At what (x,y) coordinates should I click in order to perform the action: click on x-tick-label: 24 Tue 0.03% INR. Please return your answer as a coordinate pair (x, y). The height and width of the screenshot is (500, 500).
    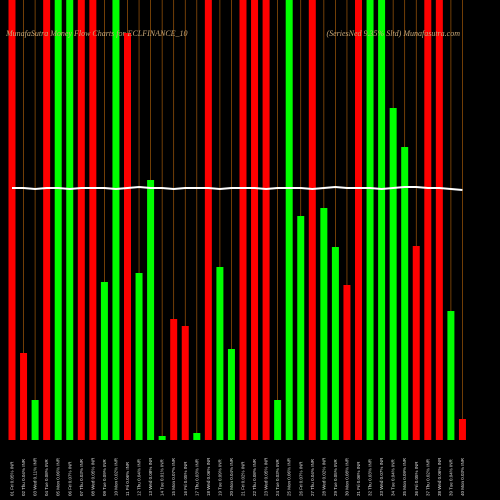
    Looking at the image, I should click on (277, 477).